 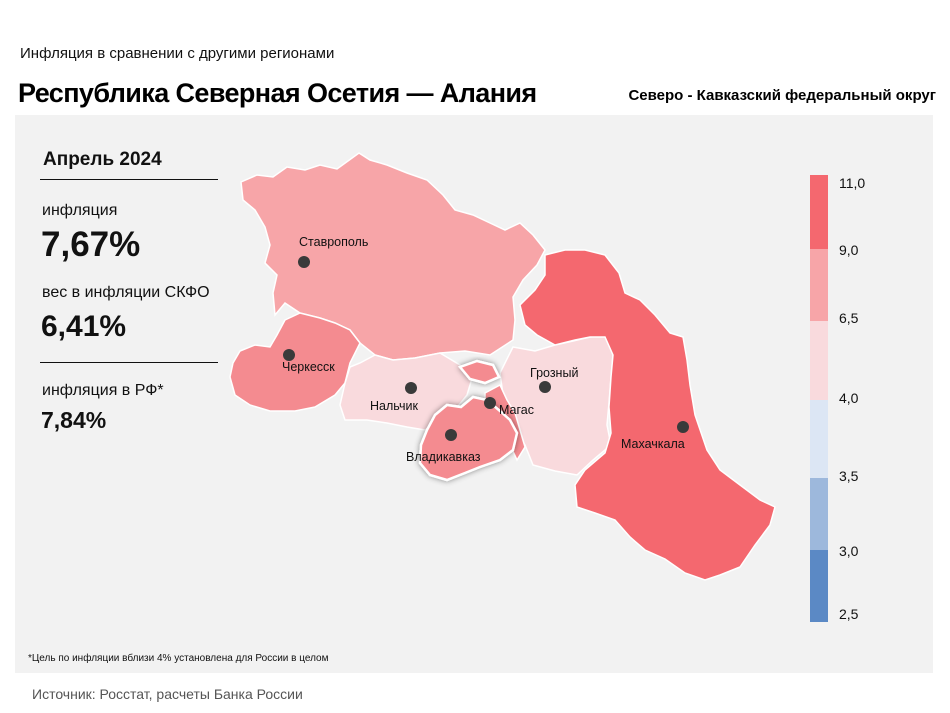 What do you see at coordinates (91, 244) in the screenshot?
I see `inflation-value: 7,67%` at bounding box center [91, 244].